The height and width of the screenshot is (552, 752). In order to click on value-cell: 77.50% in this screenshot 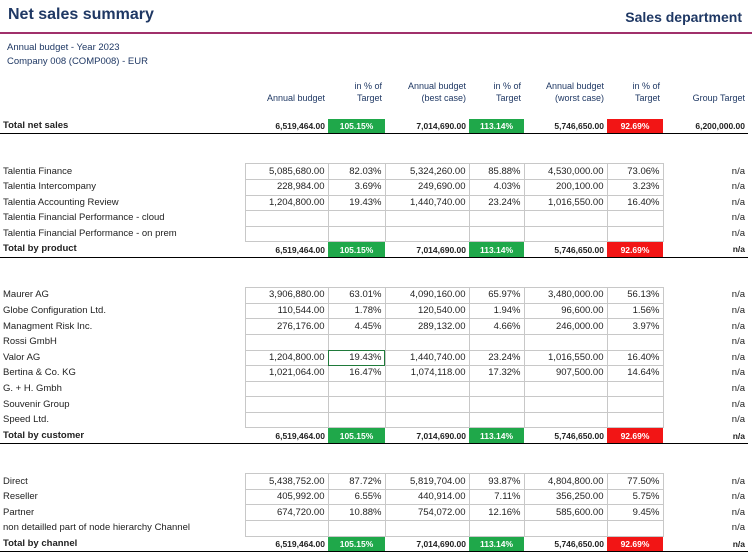, I will do `click(635, 481)`.